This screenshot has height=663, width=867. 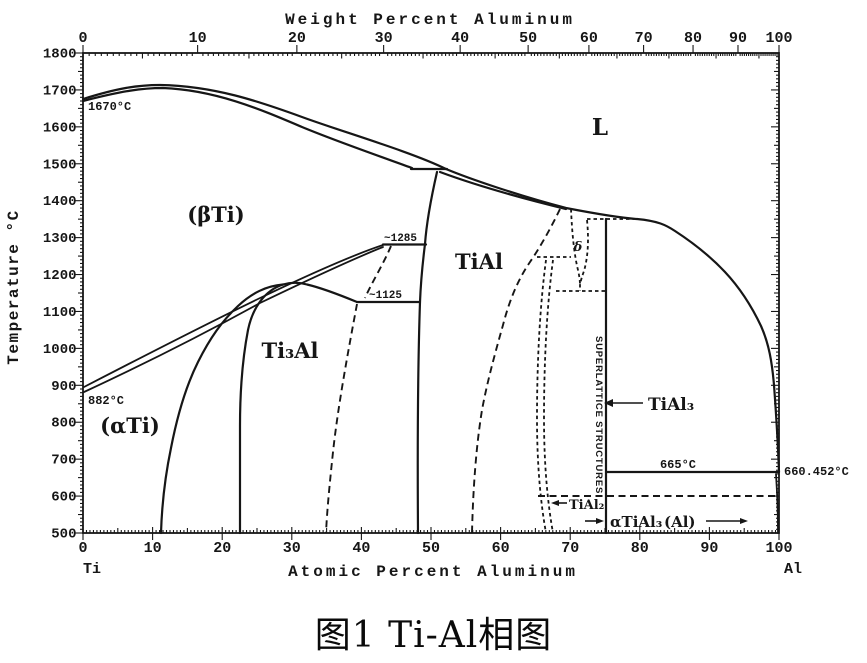 What do you see at coordinates (778, 38) in the screenshot?
I see `top-axis-tick-label: 100` at bounding box center [778, 38].